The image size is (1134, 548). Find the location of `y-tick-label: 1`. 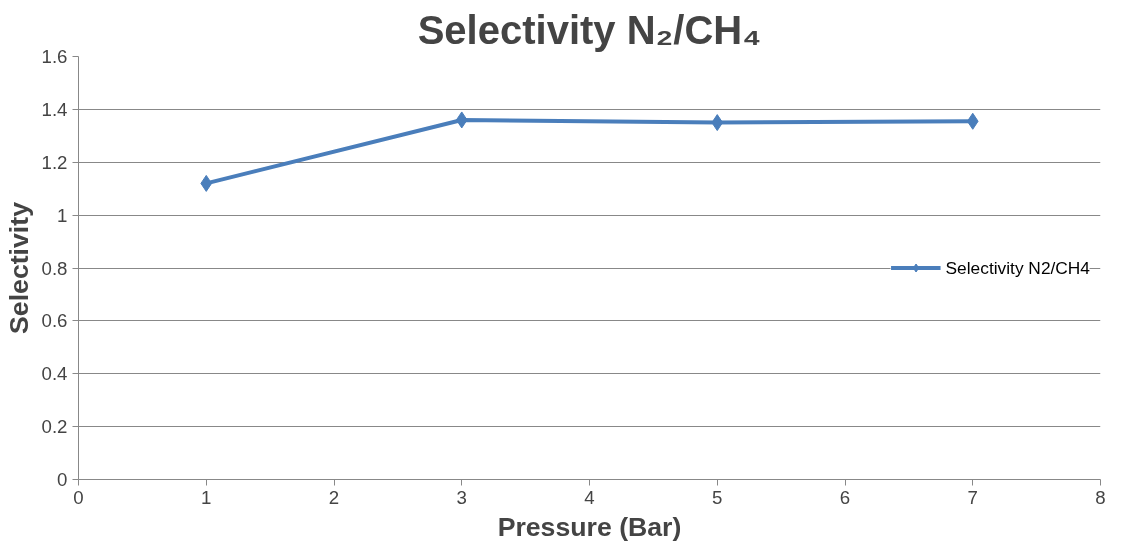

y-tick-label: 1 is located at coordinates (62, 215).